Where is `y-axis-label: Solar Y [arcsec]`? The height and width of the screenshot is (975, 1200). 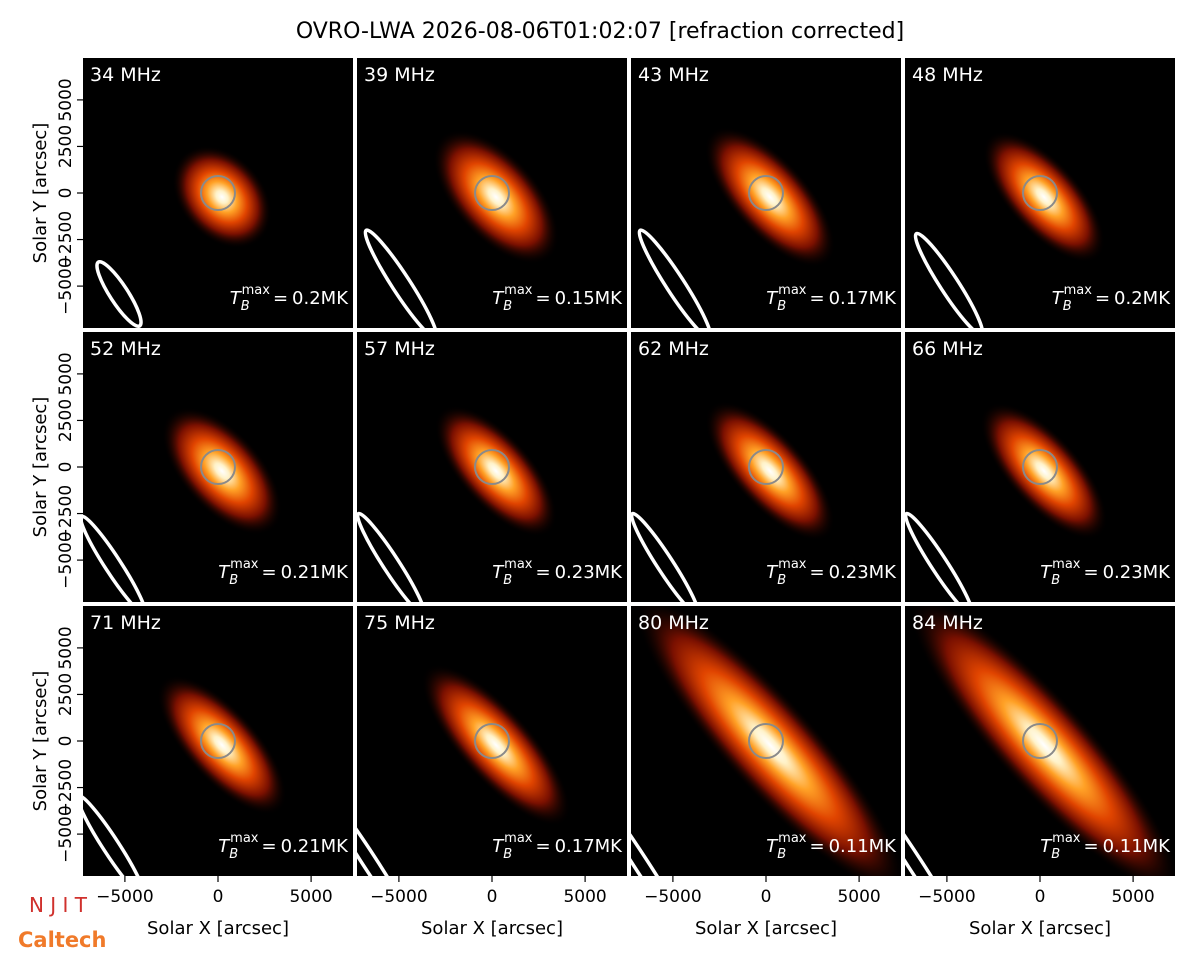
y-axis-label: Solar Y [arcsec] is located at coordinates (40, 741).